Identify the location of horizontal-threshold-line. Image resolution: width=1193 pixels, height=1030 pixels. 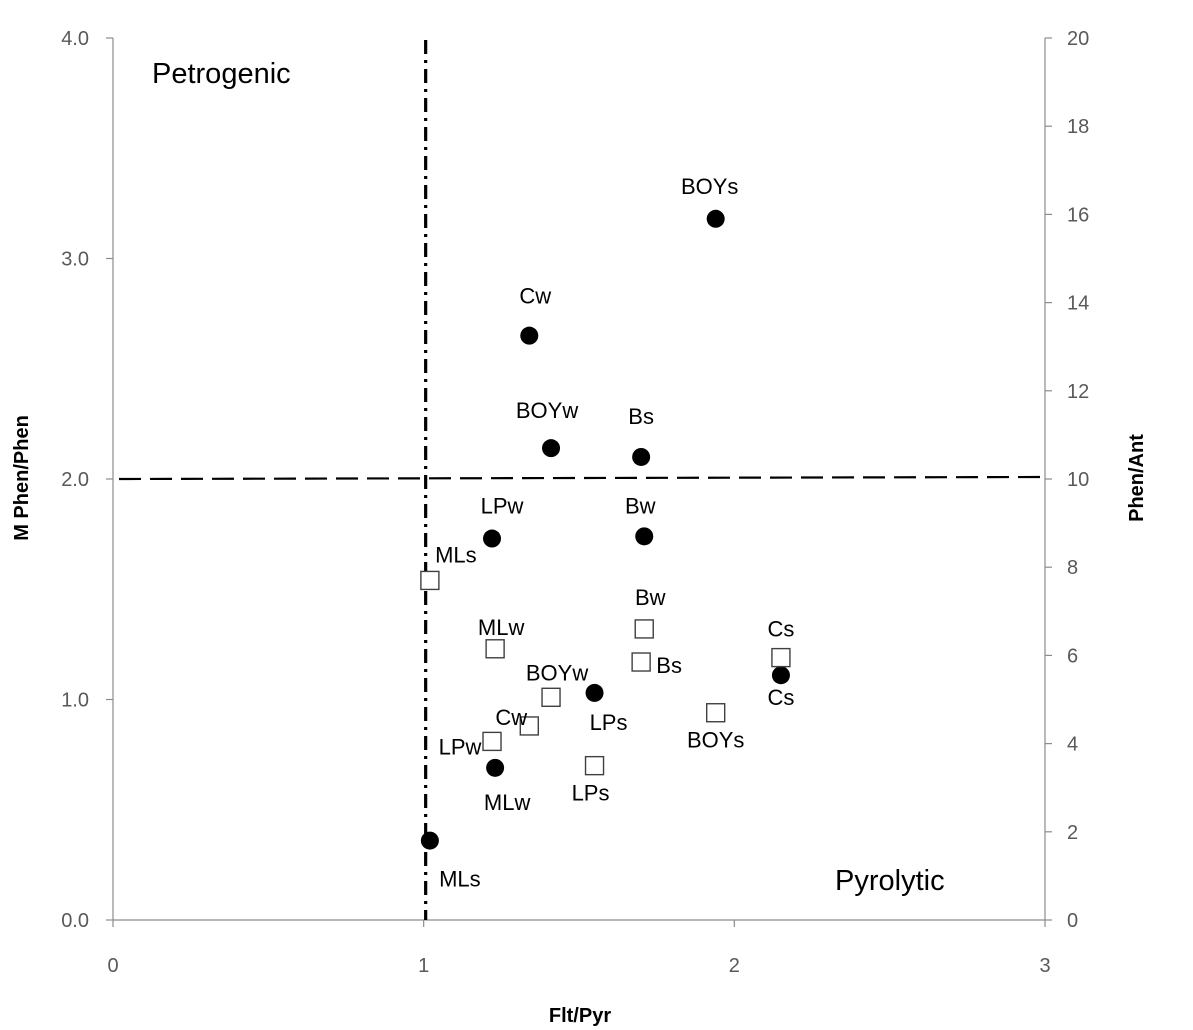
(580, 478).